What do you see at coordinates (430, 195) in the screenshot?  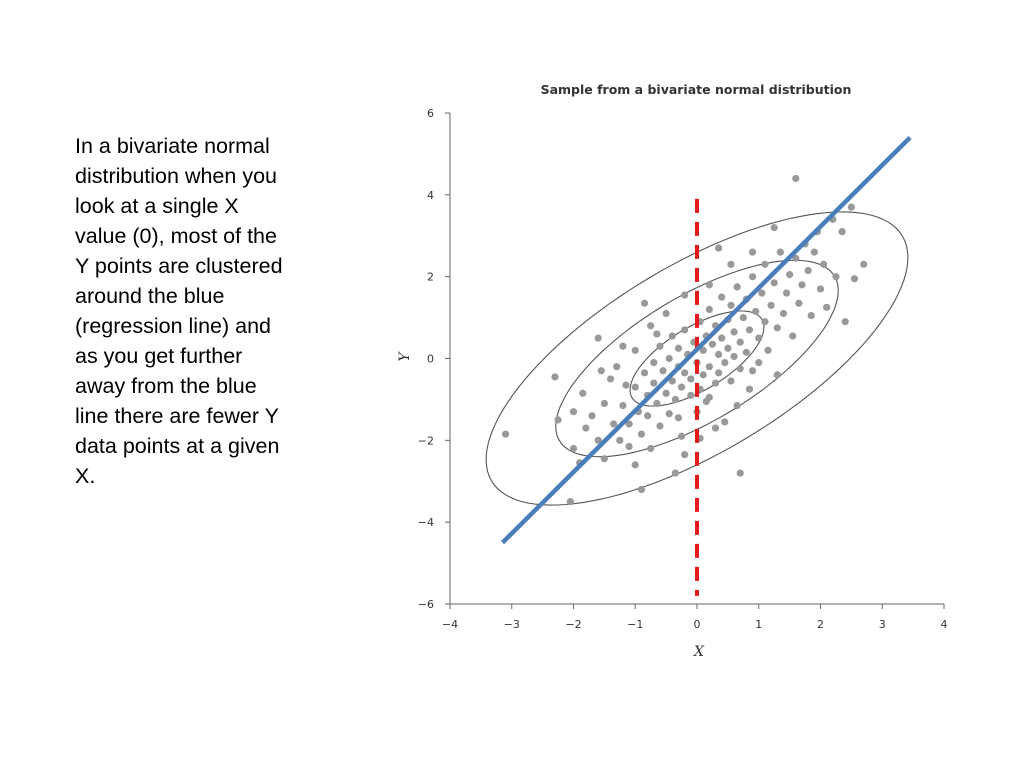 I see `y-tick-label: 4` at bounding box center [430, 195].